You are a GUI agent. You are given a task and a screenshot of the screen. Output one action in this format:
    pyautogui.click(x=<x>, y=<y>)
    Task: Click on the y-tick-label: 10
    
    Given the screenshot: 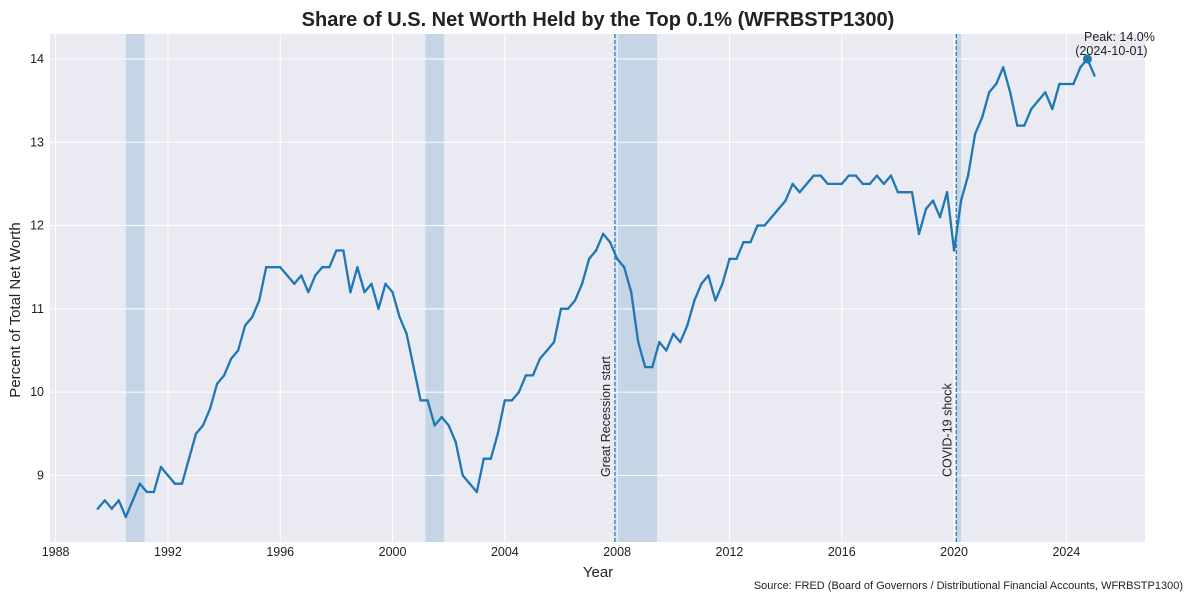 What is the action you would take?
    pyautogui.click(x=37, y=392)
    